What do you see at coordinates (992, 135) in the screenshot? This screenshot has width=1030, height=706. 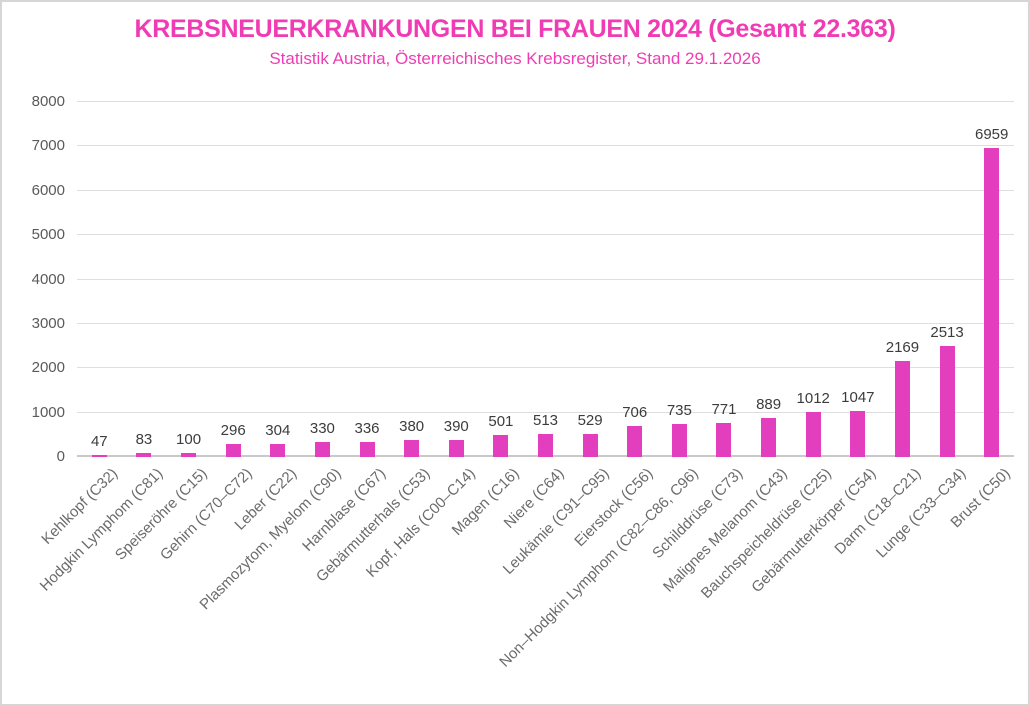 I see `bar-value-label: 6959` at bounding box center [992, 135].